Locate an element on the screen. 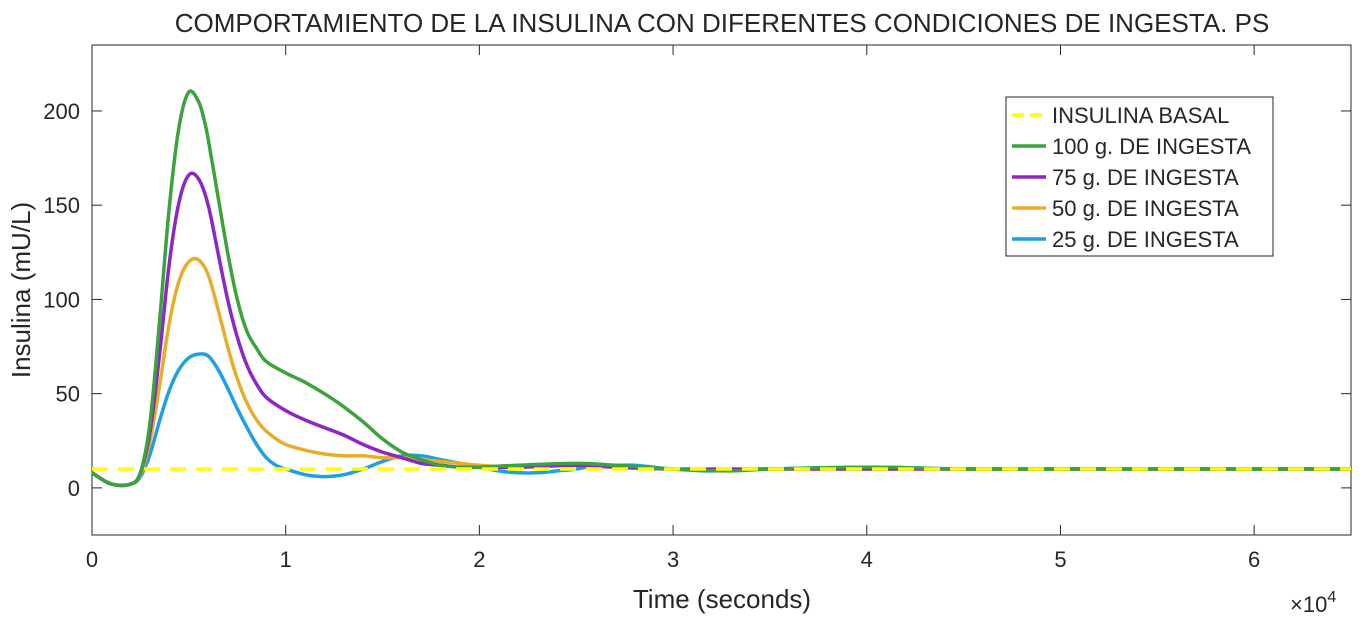  x-tick-label: 5 is located at coordinates (1060, 559).